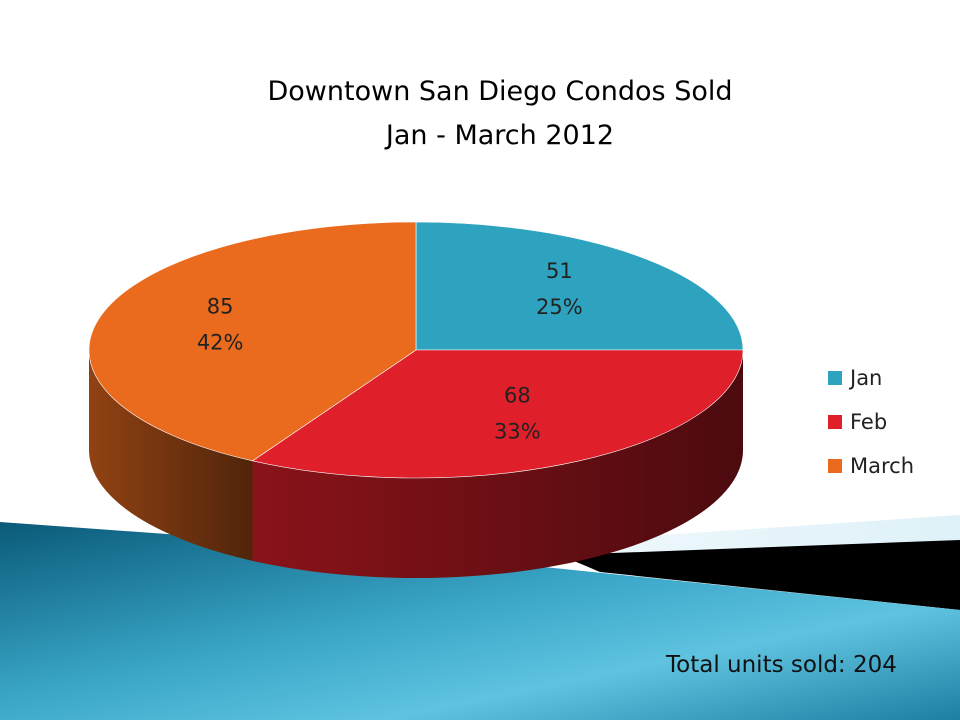 This screenshot has height=720, width=960. Describe the element at coordinates (220, 342) in the screenshot. I see `data-label-percent-march: 42%` at that location.